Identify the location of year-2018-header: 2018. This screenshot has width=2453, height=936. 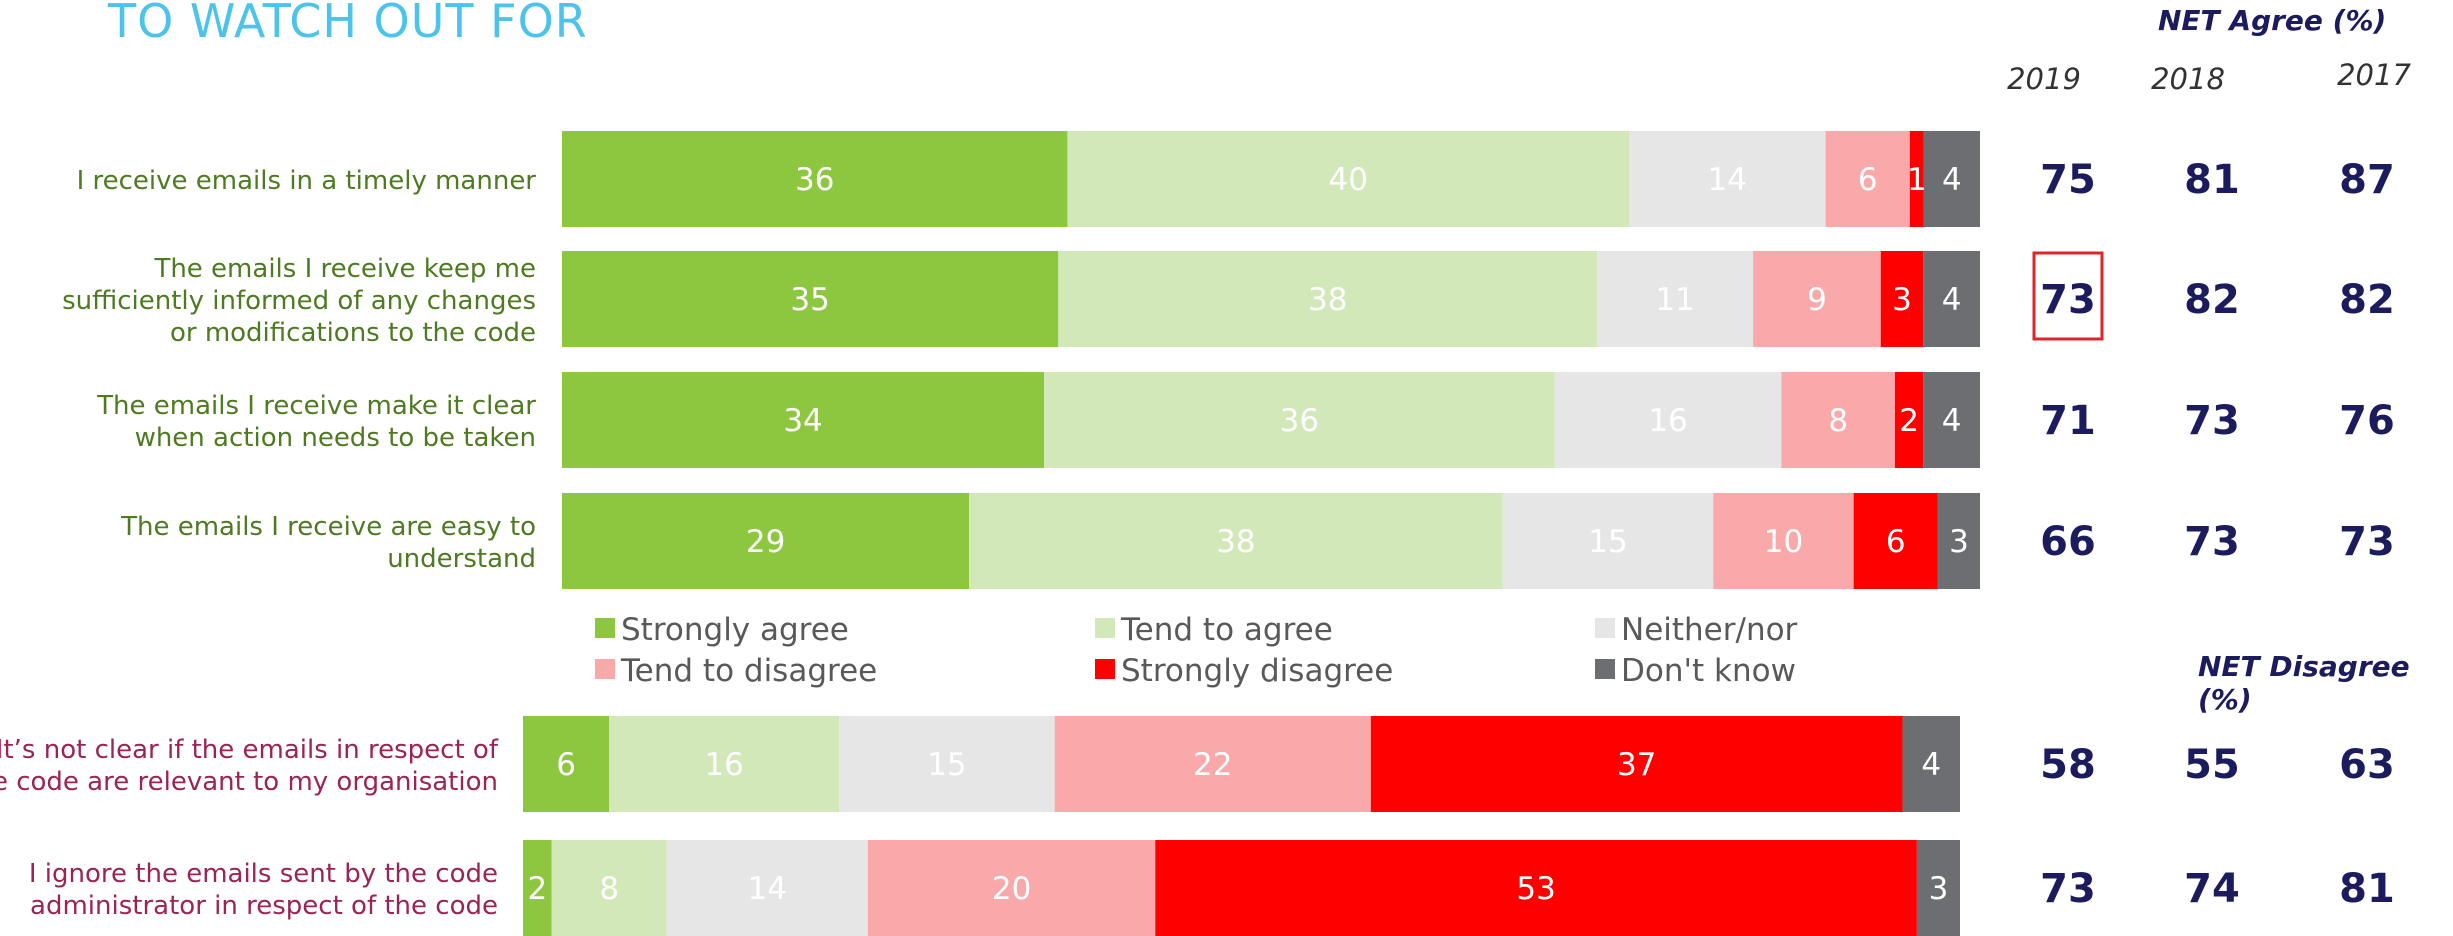
(2188, 79).